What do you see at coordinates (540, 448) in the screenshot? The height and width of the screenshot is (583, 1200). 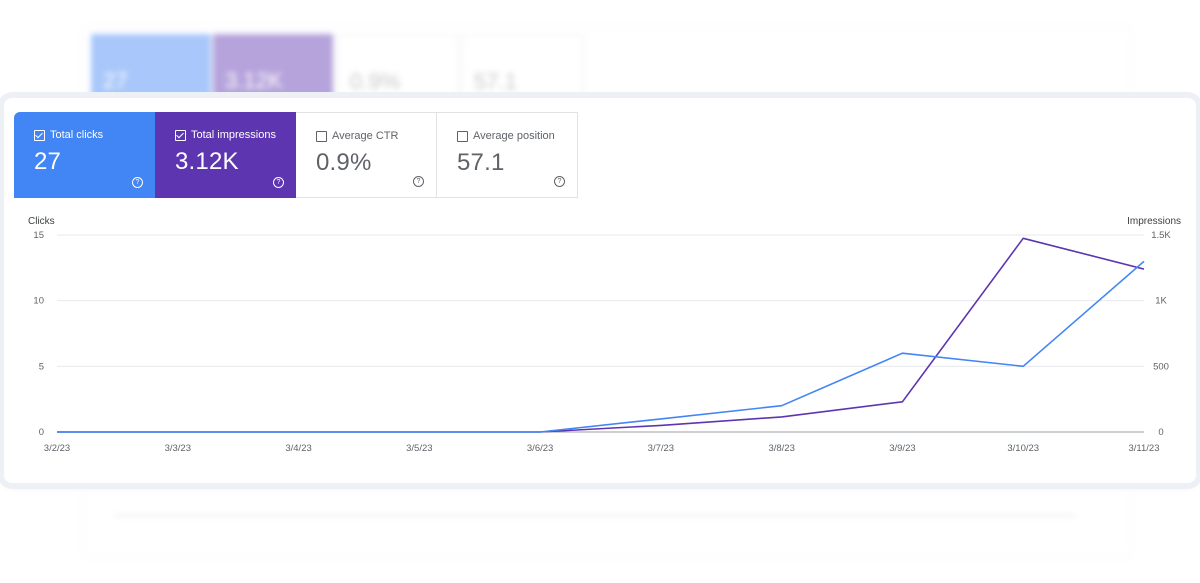 I see `x-tick-label: 3/6/23` at bounding box center [540, 448].